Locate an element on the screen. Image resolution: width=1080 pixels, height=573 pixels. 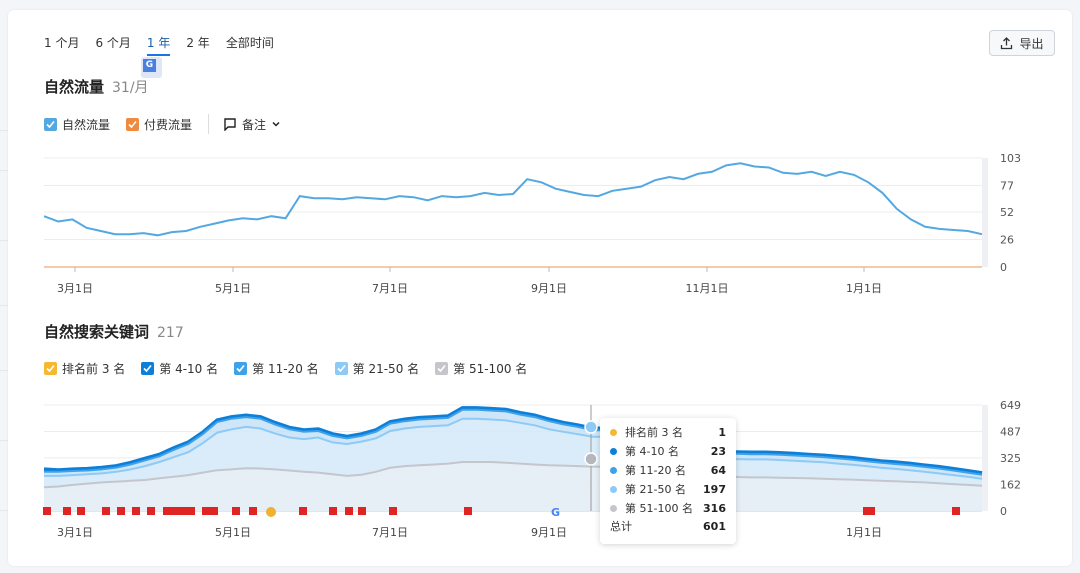
y-tick-label: 26 is located at coordinates (1007, 239).